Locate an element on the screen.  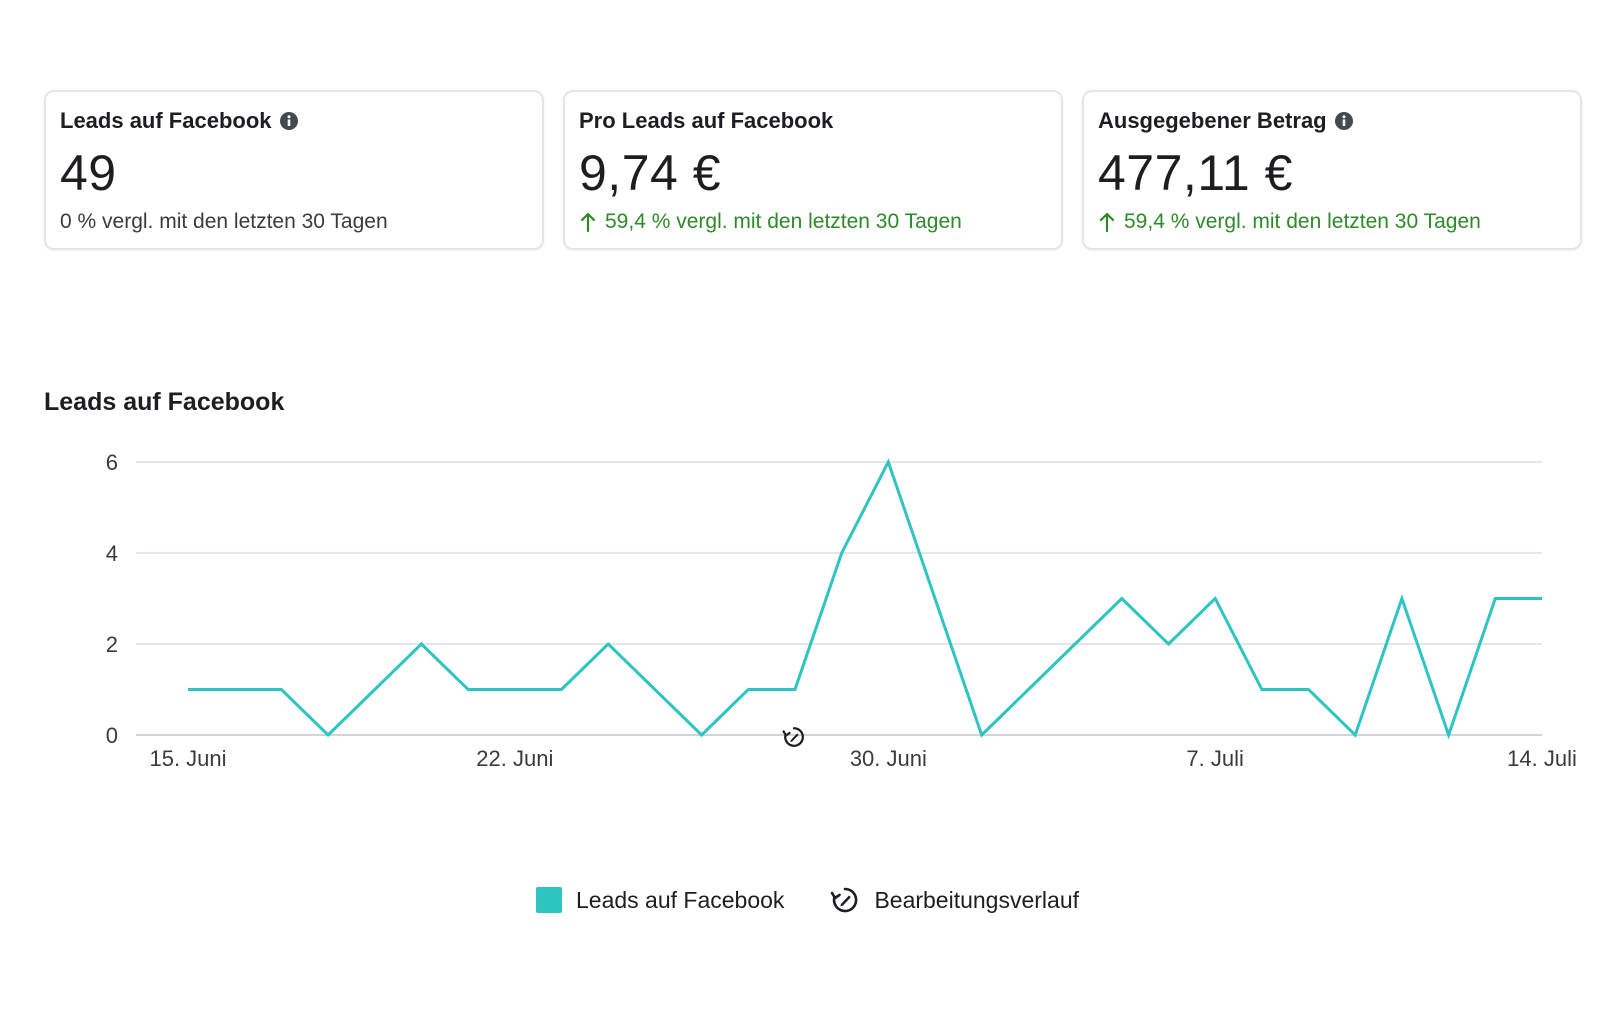
y-tick-label: 0 is located at coordinates (112, 735).